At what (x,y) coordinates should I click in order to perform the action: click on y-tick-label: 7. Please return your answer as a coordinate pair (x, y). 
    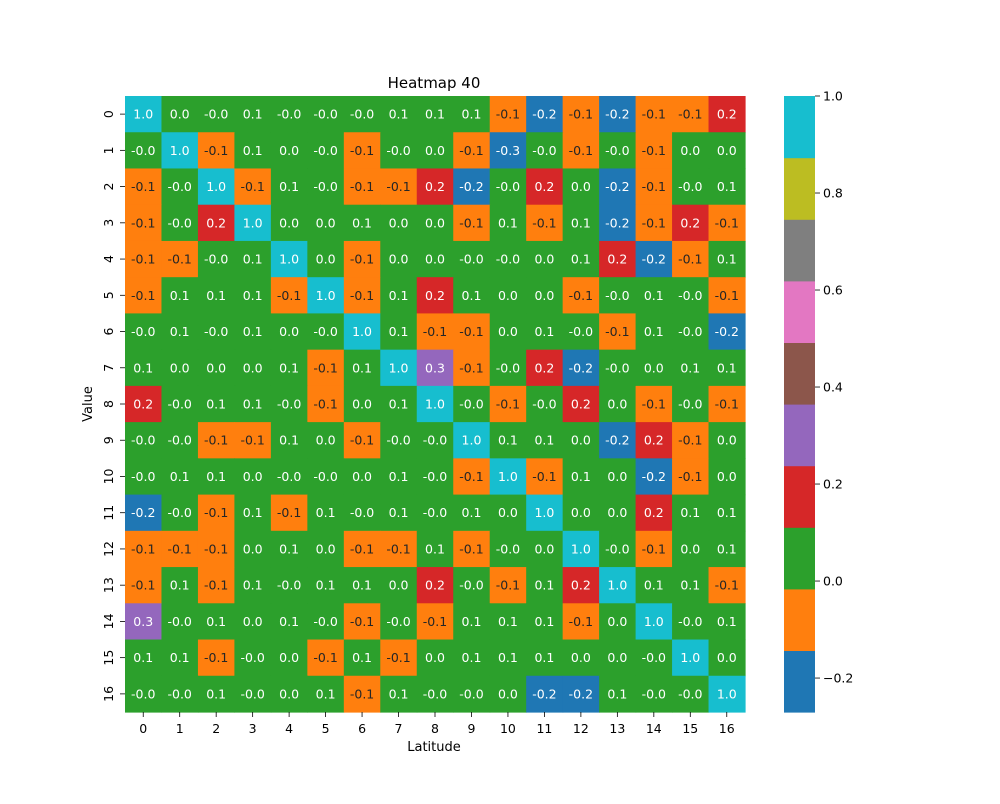
    Looking at the image, I should click on (108, 368).